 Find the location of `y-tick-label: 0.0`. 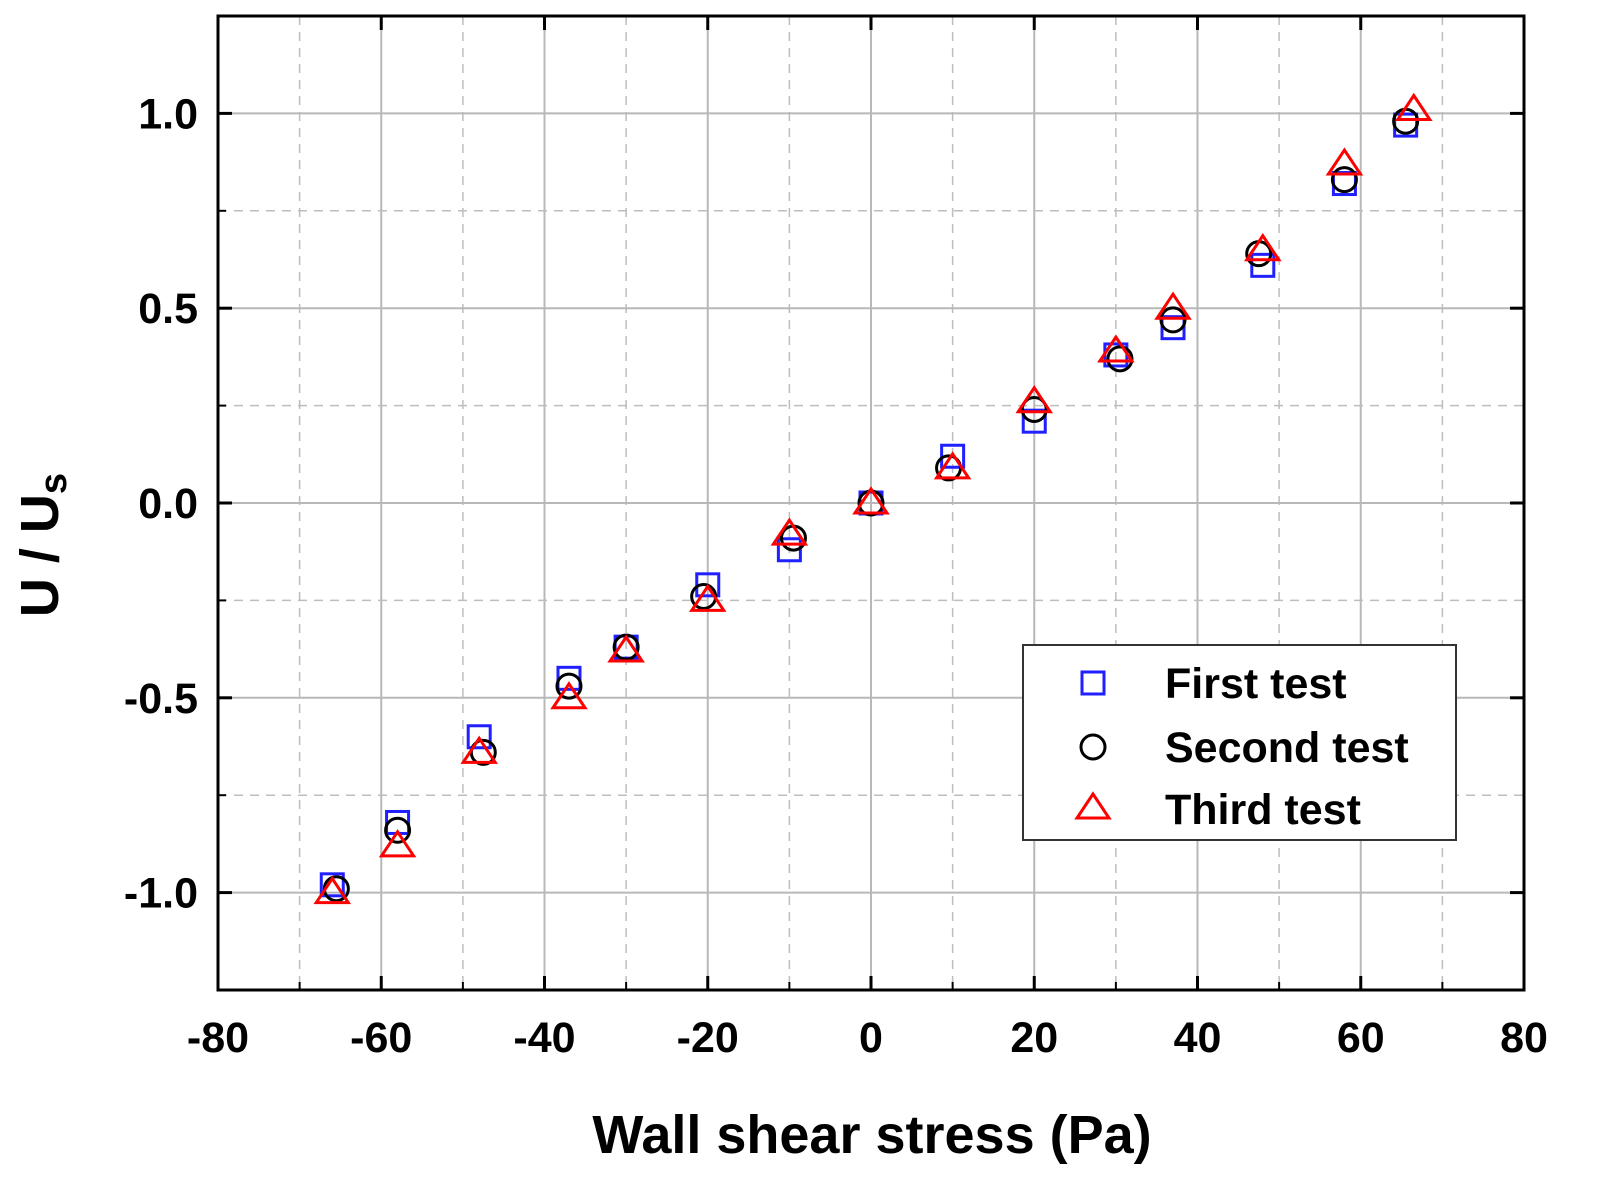

y-tick-label: 0.0 is located at coordinates (168, 504).